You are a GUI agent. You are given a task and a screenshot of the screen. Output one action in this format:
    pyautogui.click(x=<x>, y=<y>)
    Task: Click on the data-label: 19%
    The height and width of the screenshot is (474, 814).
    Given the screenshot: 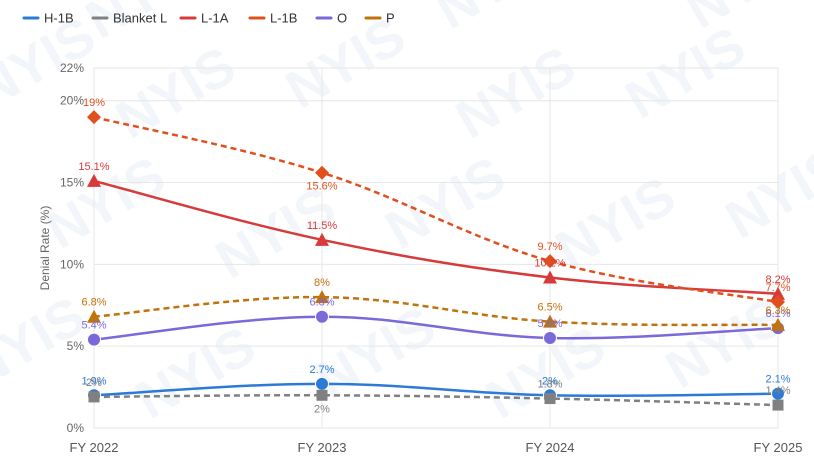 What is the action you would take?
    pyautogui.click(x=94, y=103)
    